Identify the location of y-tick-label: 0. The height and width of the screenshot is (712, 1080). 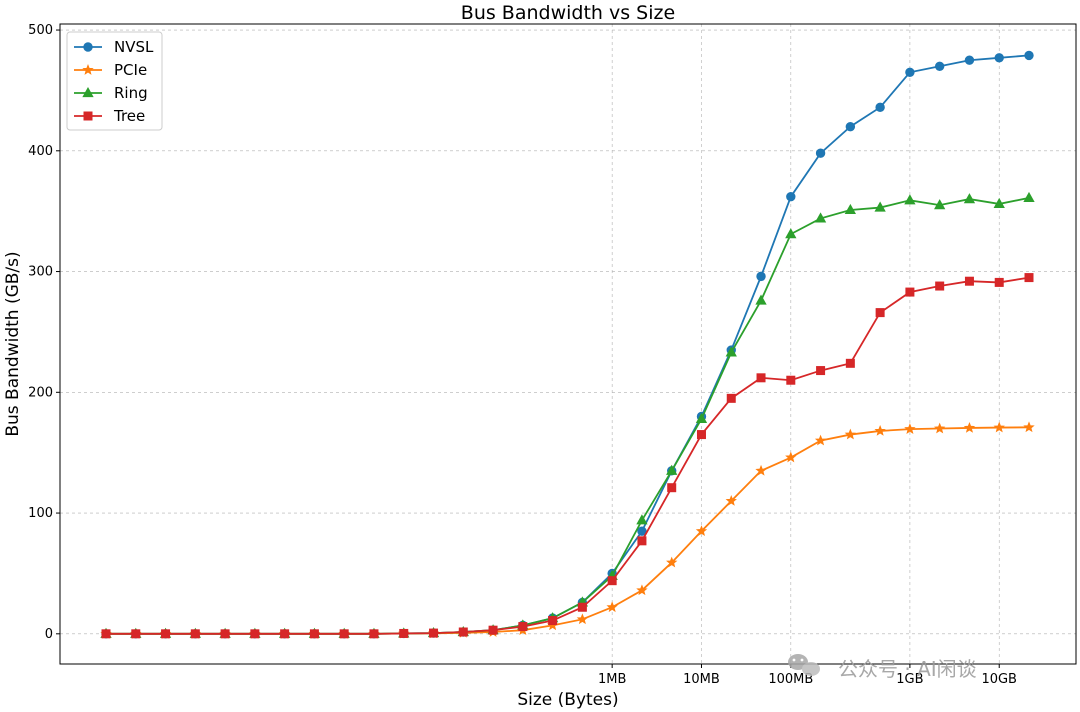
(49, 634).